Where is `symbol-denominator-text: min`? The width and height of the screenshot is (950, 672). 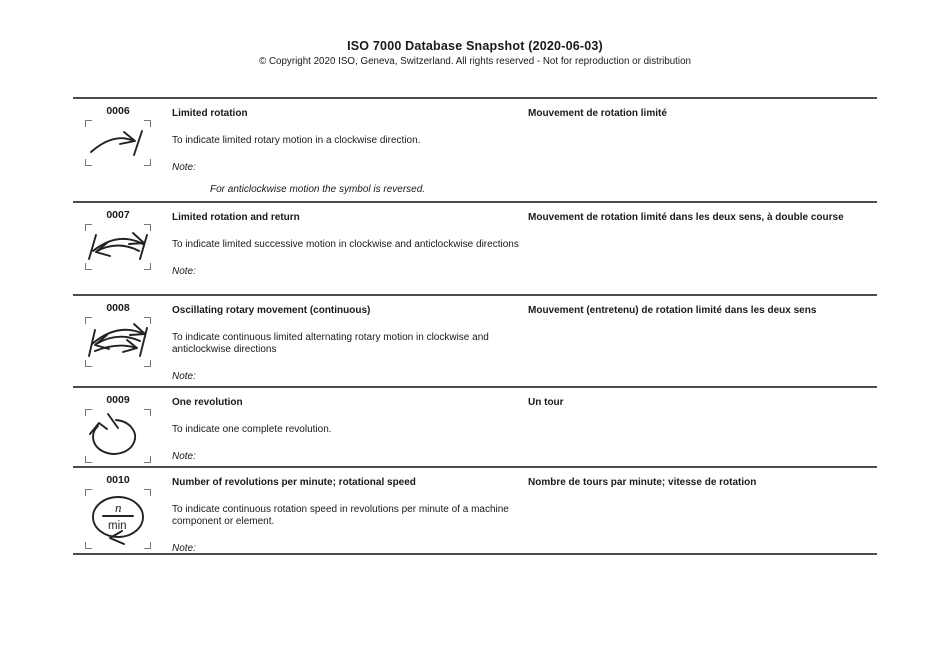 symbol-denominator-text: min is located at coordinates (117, 526).